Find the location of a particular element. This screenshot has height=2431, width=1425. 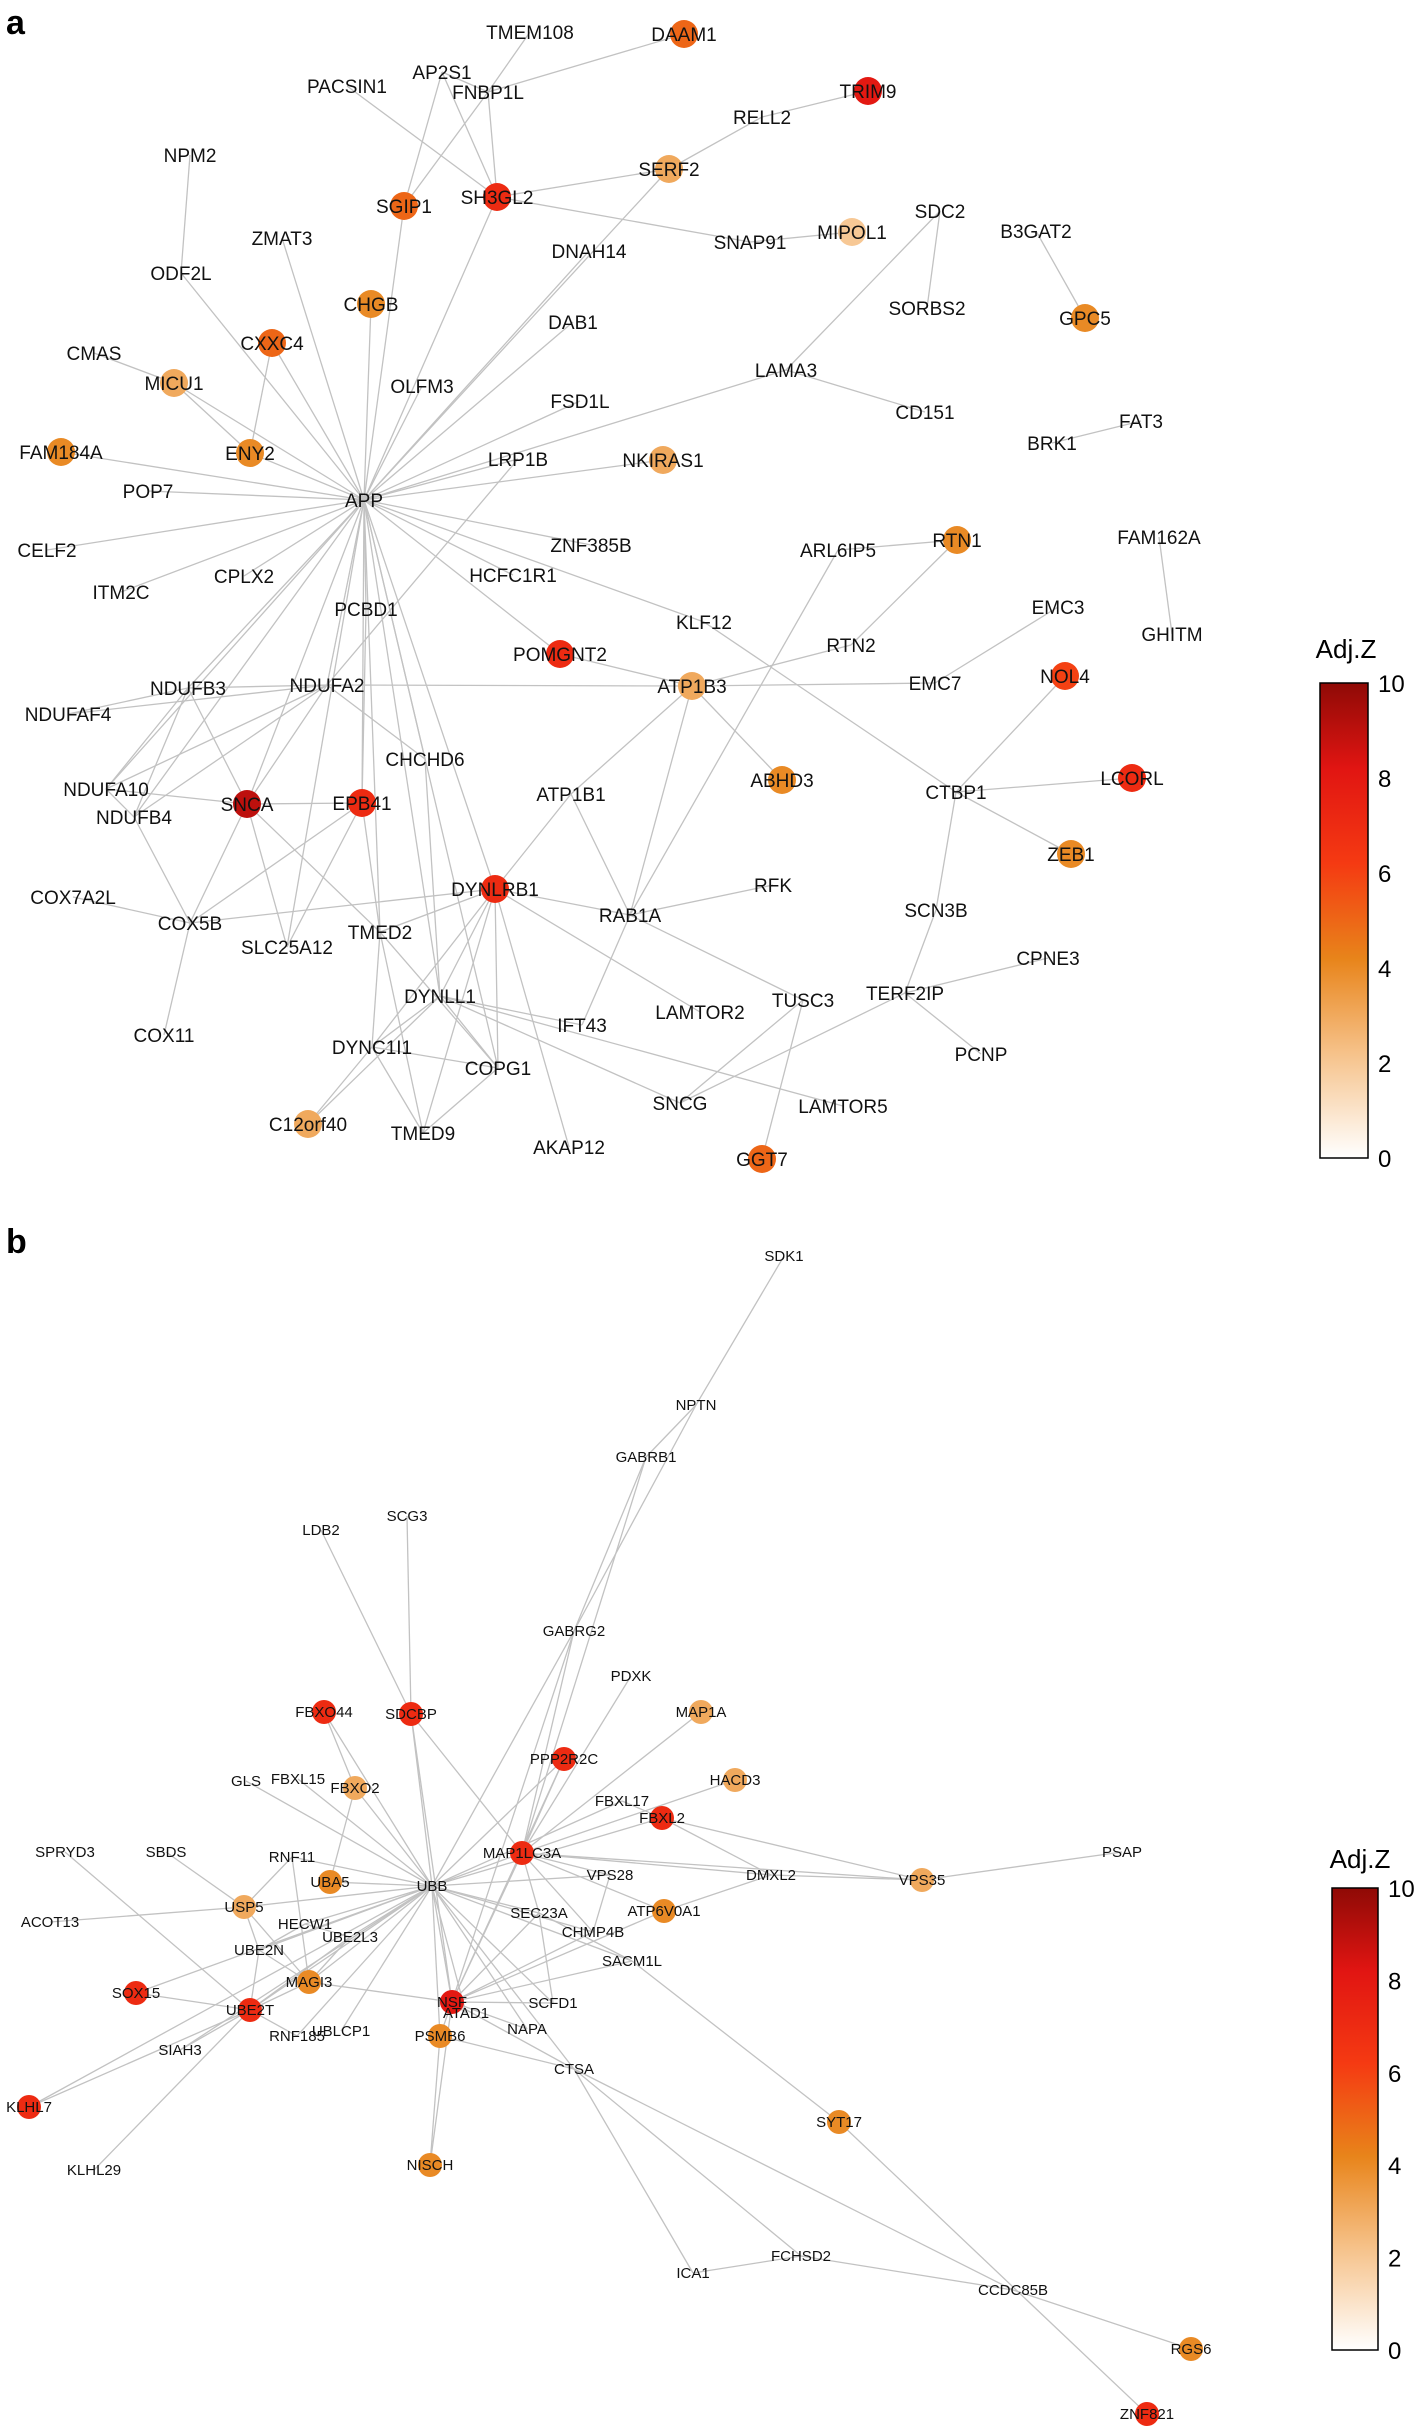

node-ube2l3: UBE2L3 is located at coordinates (350, 1937).